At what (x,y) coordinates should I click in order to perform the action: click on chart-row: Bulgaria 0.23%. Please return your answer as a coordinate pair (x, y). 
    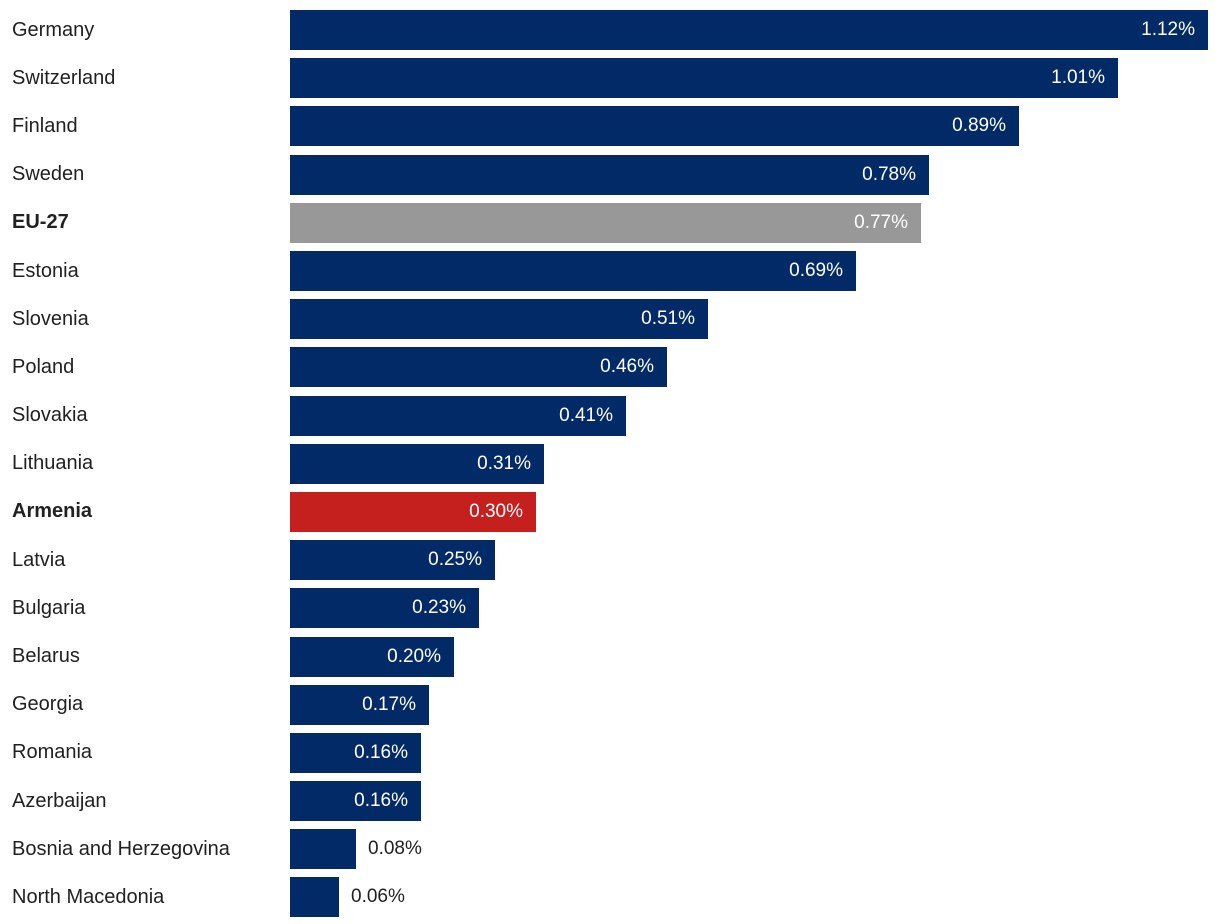
    Looking at the image, I should click on (616, 608).